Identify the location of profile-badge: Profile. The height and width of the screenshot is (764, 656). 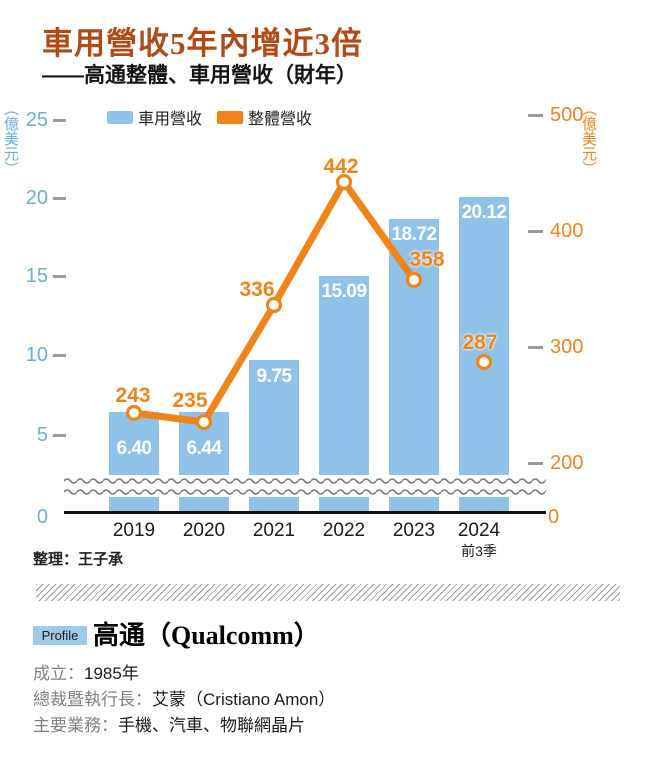
(60, 635).